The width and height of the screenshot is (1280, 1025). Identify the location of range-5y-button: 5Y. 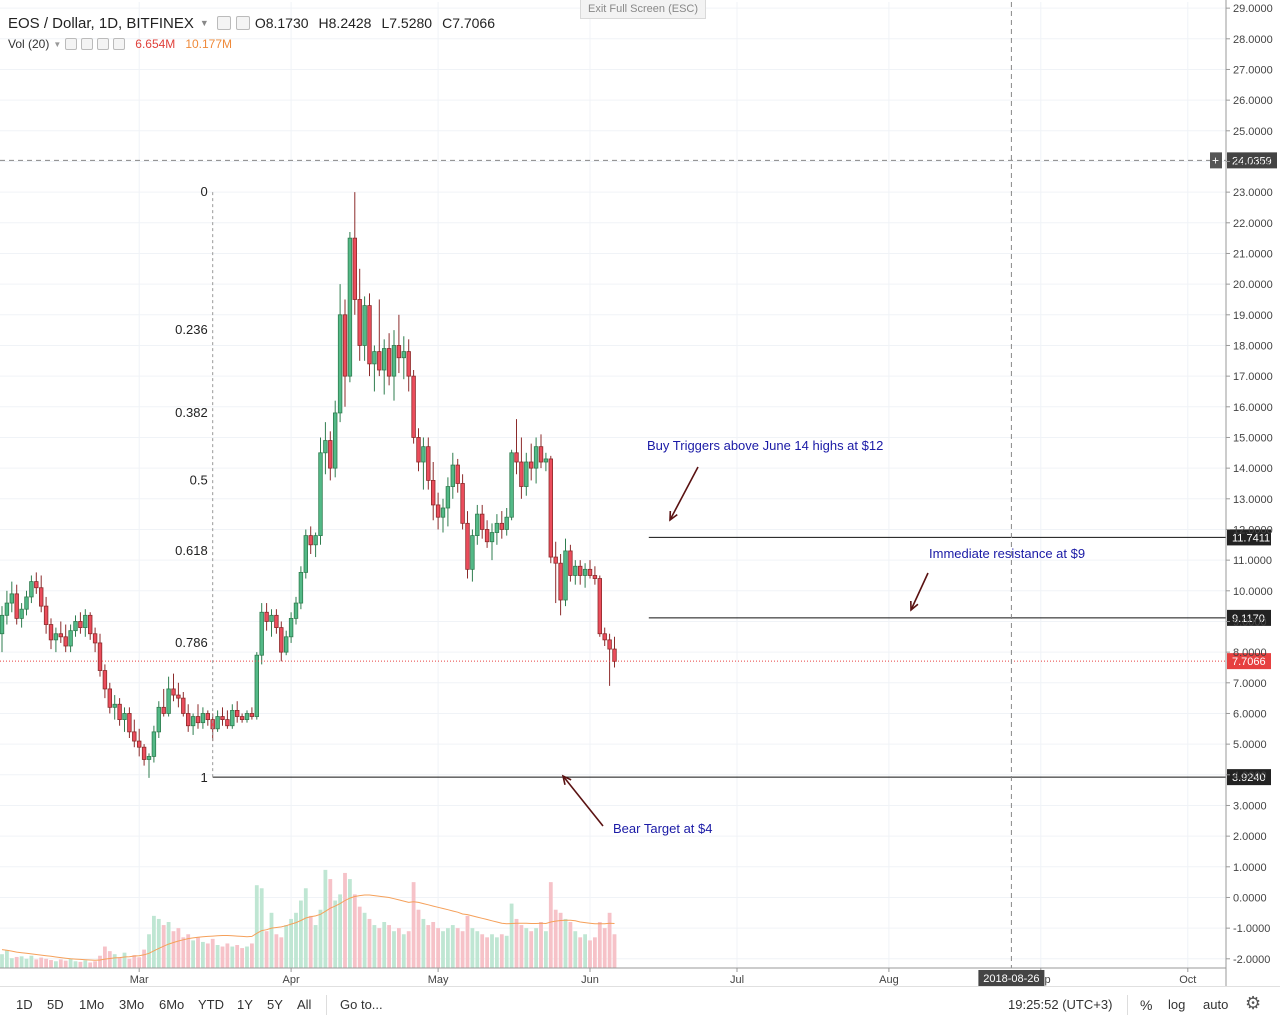
(275, 1004).